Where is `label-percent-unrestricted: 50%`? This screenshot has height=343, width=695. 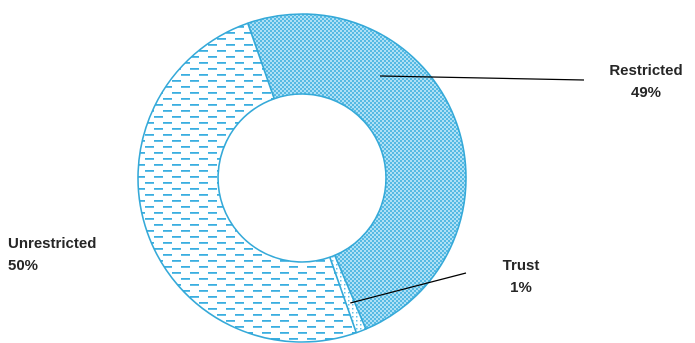
label-percent-unrestricted: 50% is located at coordinates (23, 265).